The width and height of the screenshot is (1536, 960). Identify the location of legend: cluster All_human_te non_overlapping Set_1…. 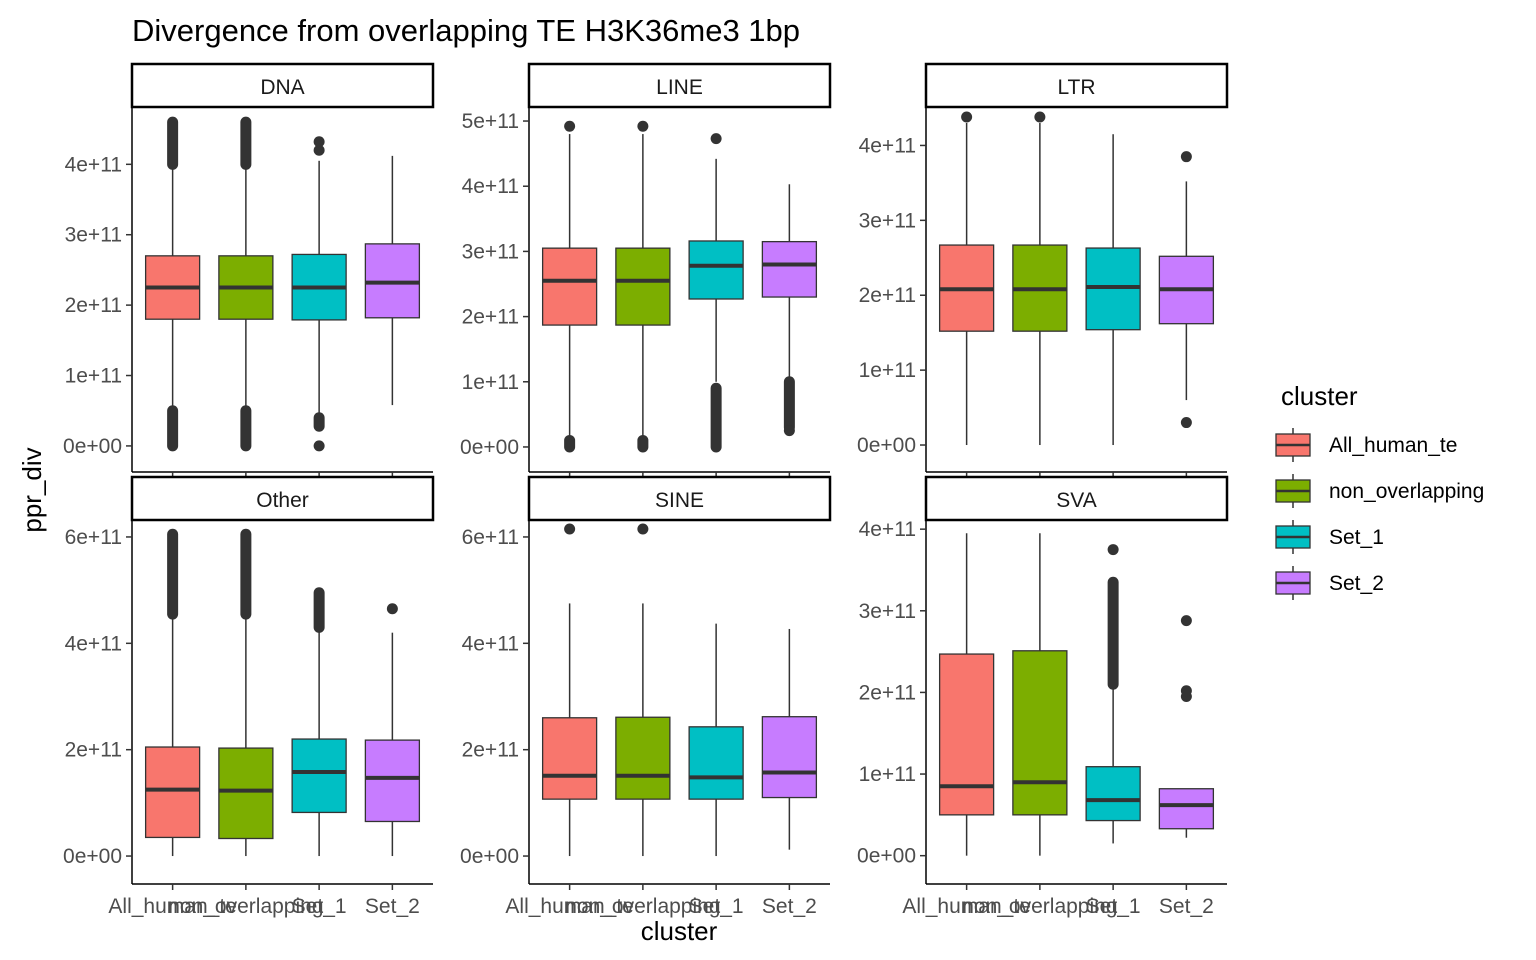
(1379, 490).